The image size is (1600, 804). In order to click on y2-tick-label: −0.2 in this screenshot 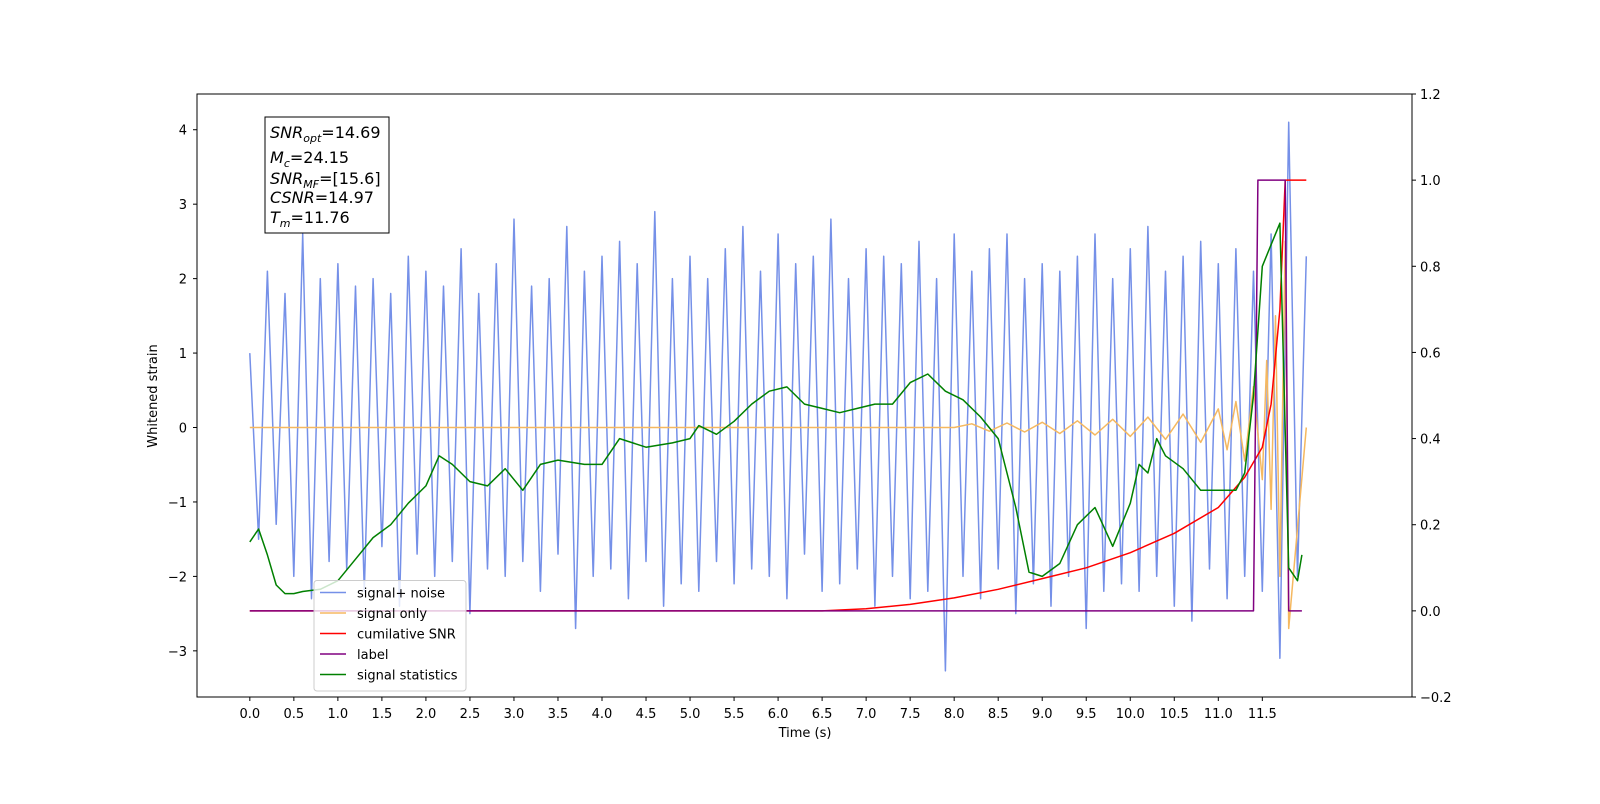, I will do `click(1436, 698)`.